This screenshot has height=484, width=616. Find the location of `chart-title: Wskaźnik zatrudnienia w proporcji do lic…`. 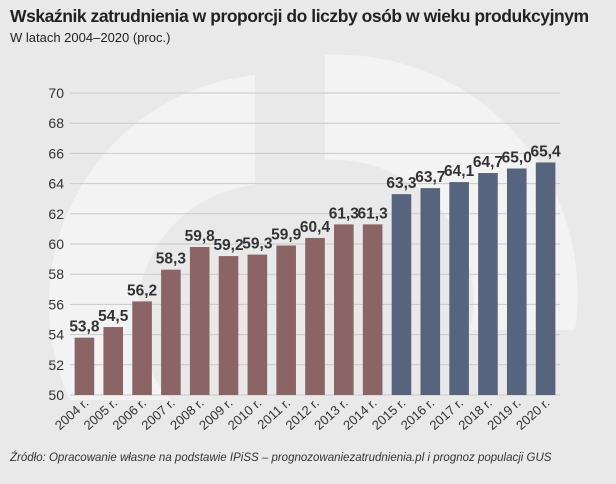

chart-title: Wskaźnik zatrudnienia w proporcji do lic… is located at coordinates (299, 16).